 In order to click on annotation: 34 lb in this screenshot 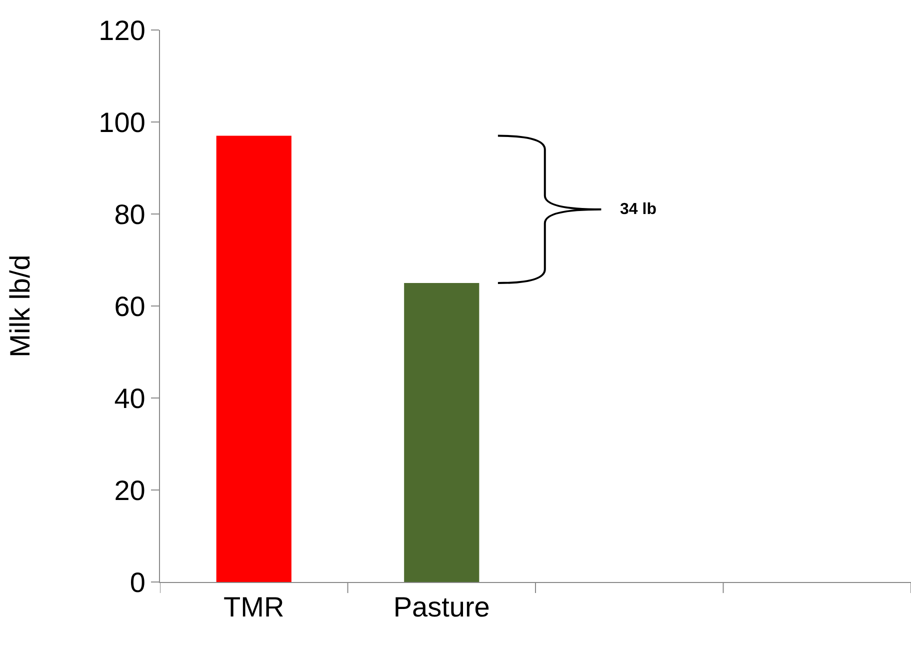, I will do `click(638, 209)`.